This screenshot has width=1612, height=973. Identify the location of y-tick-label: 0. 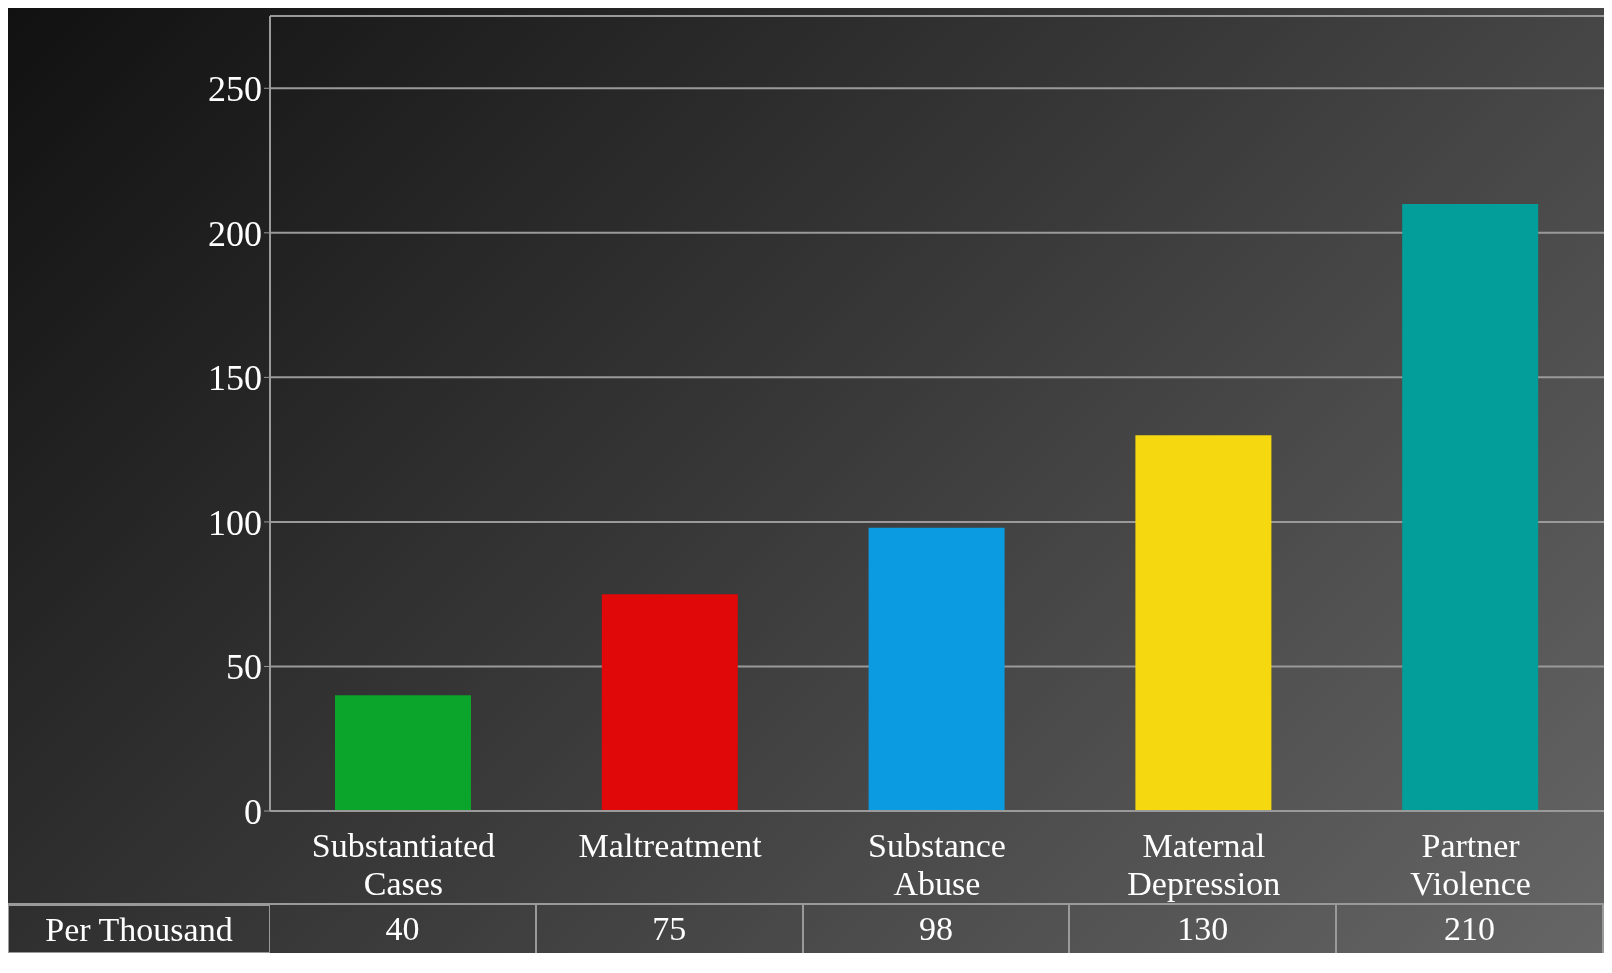
(253, 811).